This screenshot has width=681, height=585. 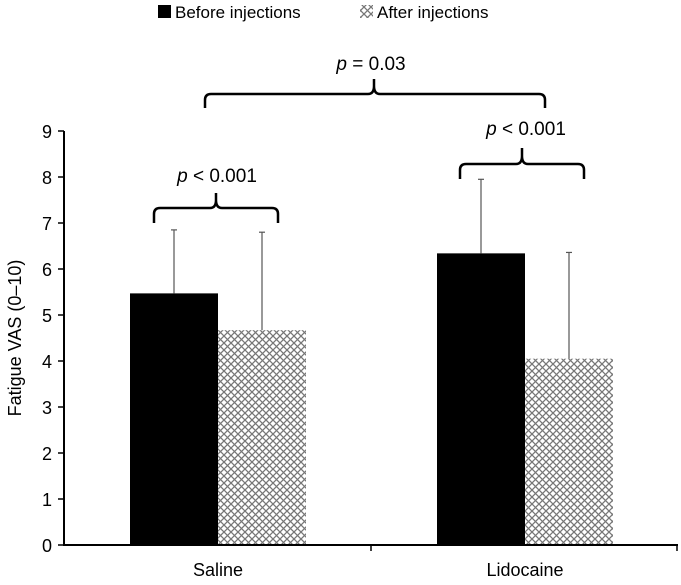 What do you see at coordinates (174, 419) in the screenshot?
I see `bar-saline-before` at bounding box center [174, 419].